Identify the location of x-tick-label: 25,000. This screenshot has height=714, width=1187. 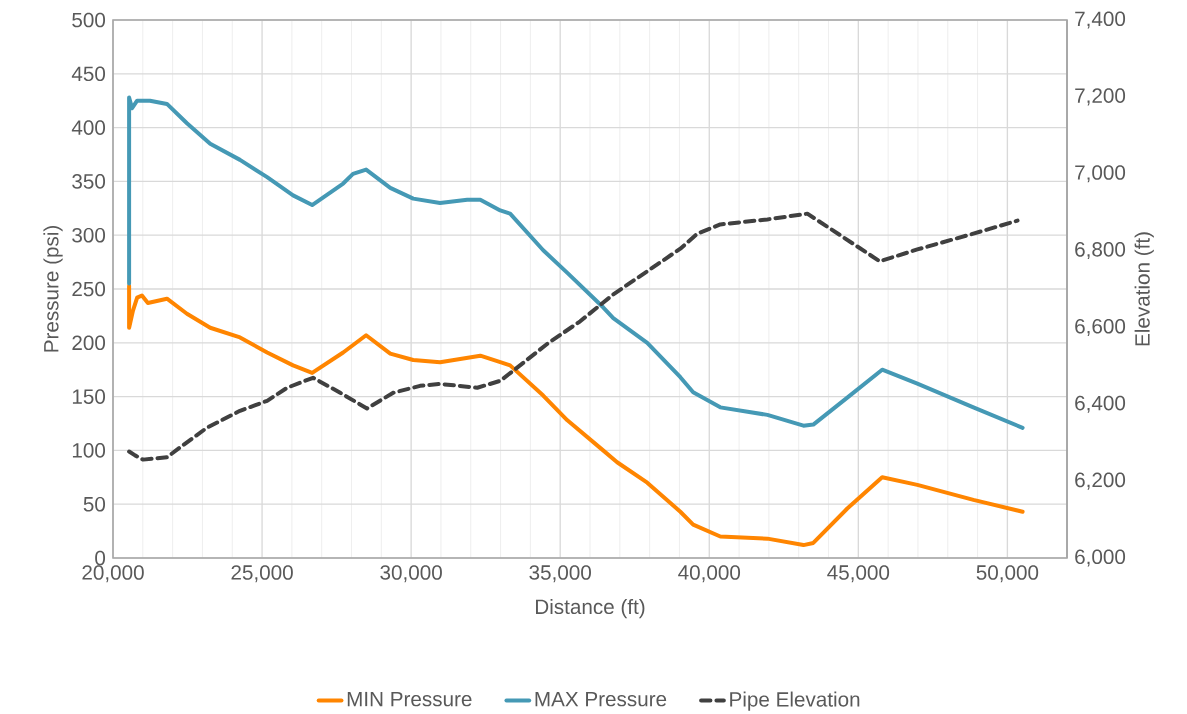
(262, 574).